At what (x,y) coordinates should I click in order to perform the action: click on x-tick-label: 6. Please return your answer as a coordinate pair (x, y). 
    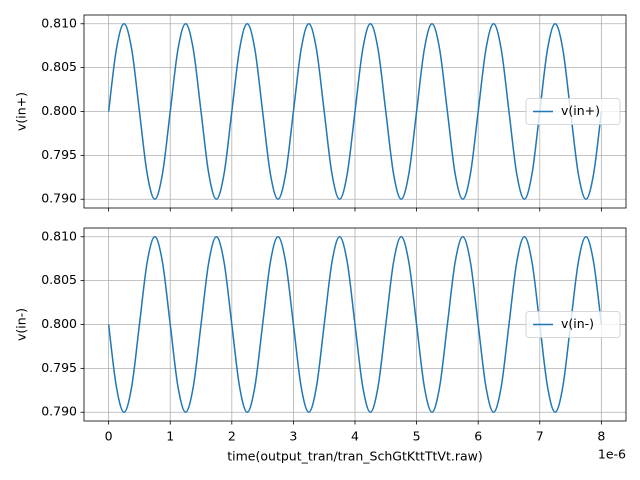
    Looking at the image, I should click on (478, 436).